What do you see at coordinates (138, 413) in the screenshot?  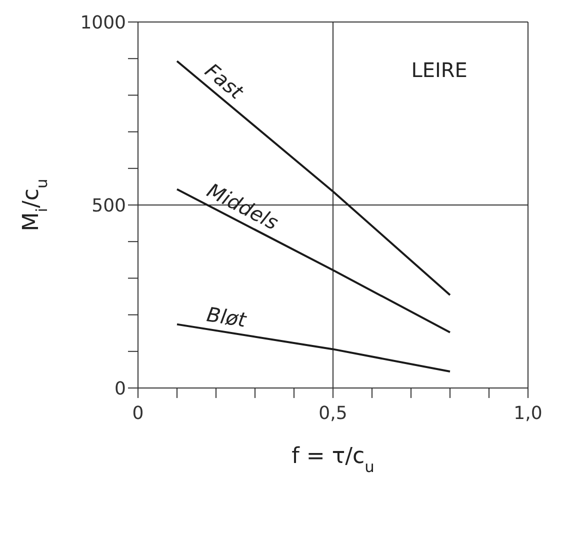 I see `x-tick-label: 0` at bounding box center [138, 413].